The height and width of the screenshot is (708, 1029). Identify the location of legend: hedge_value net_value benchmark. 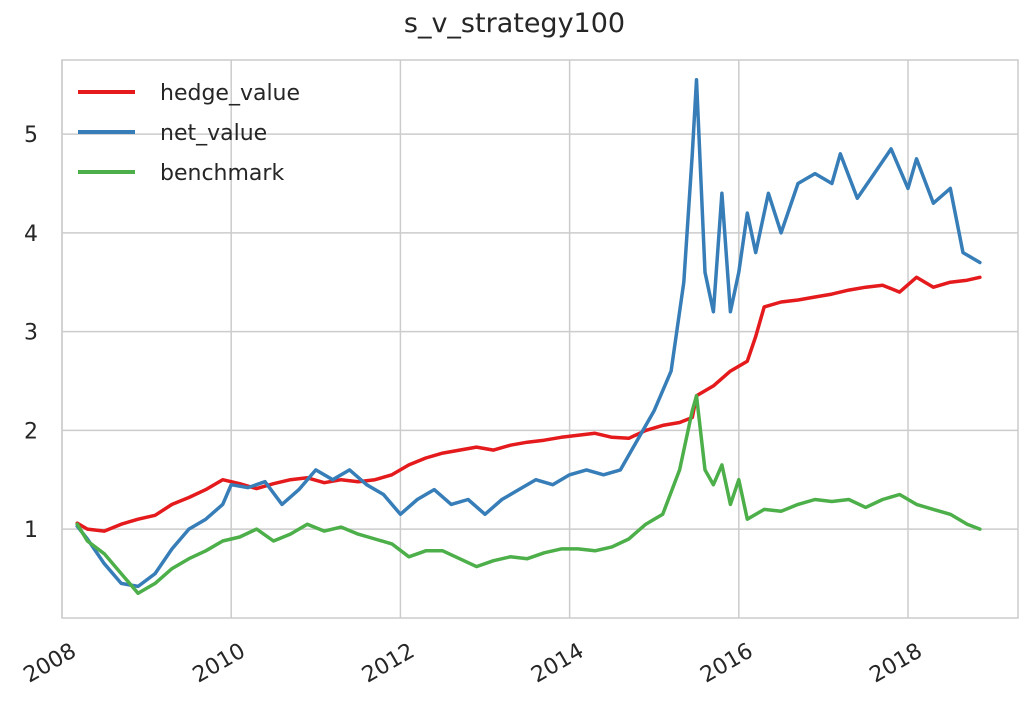
(189, 133).